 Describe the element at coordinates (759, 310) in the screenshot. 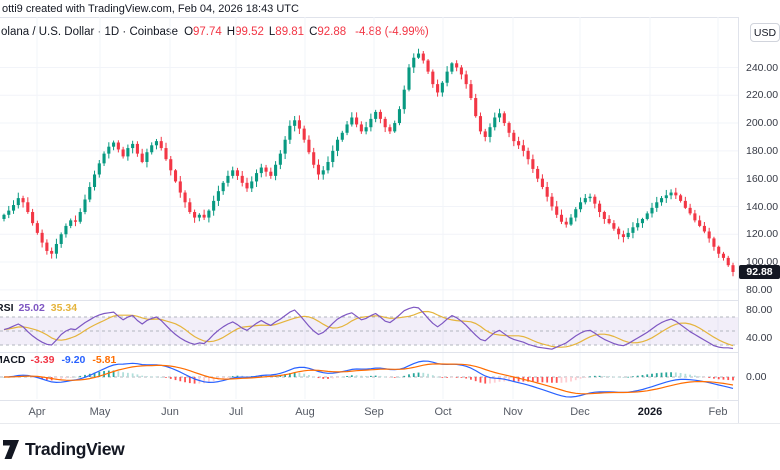

I see `rsi-tick-label: 80.00` at that location.